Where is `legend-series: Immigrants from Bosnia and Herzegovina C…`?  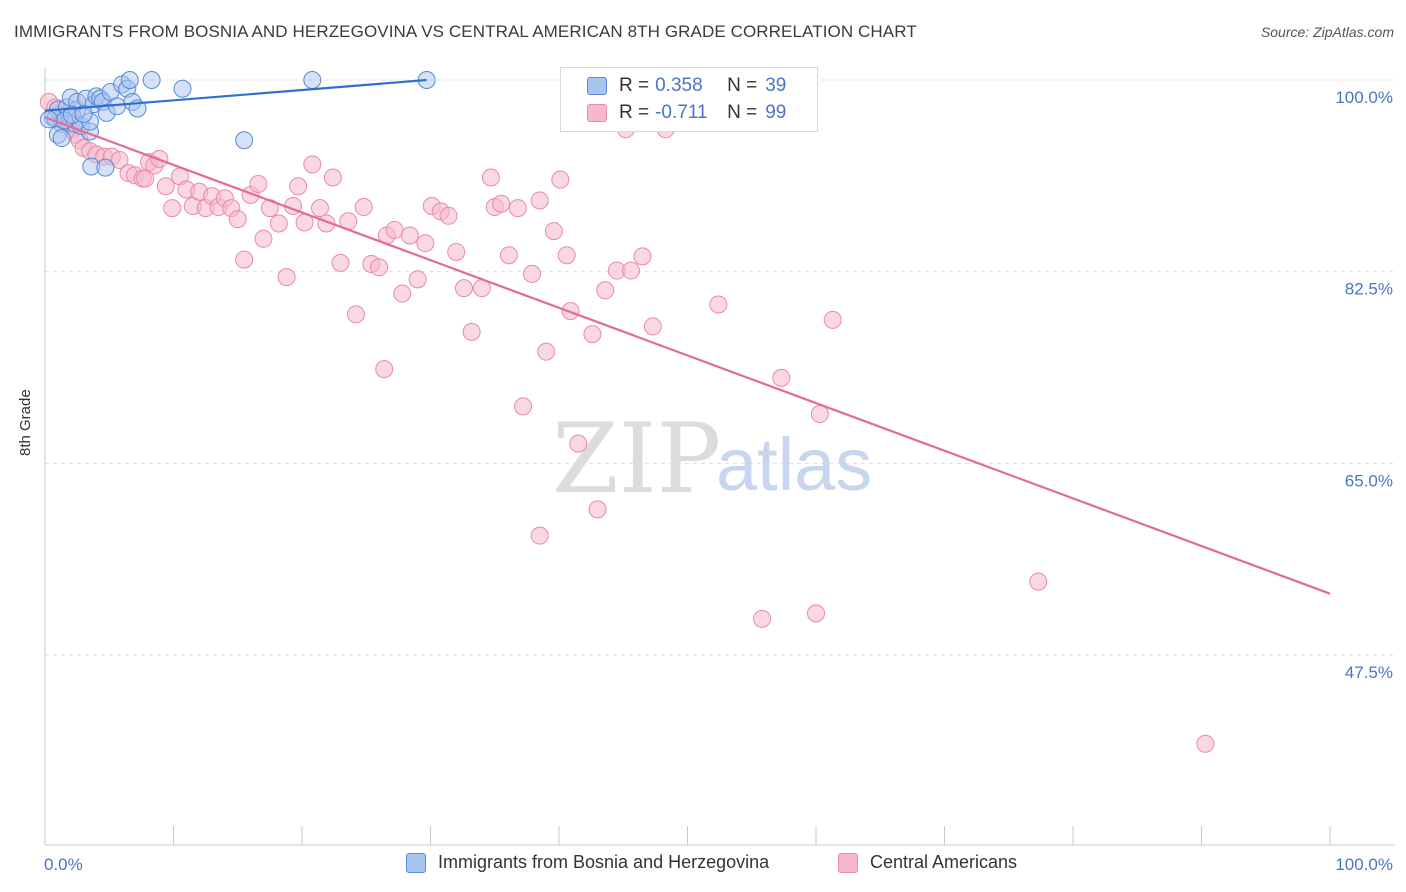
legend-series: Immigrants from Bosnia and Herzegovina C… is located at coordinates (703, 864).